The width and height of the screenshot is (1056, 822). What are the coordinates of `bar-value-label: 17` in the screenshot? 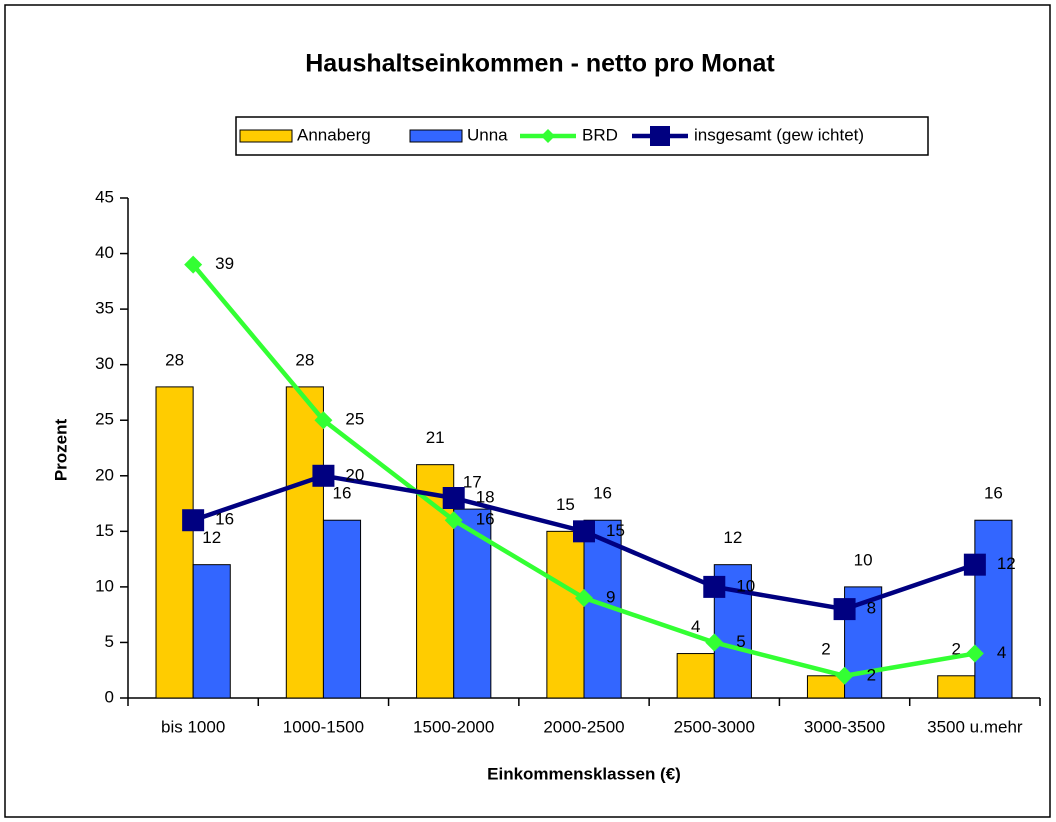 It's located at (472, 482).